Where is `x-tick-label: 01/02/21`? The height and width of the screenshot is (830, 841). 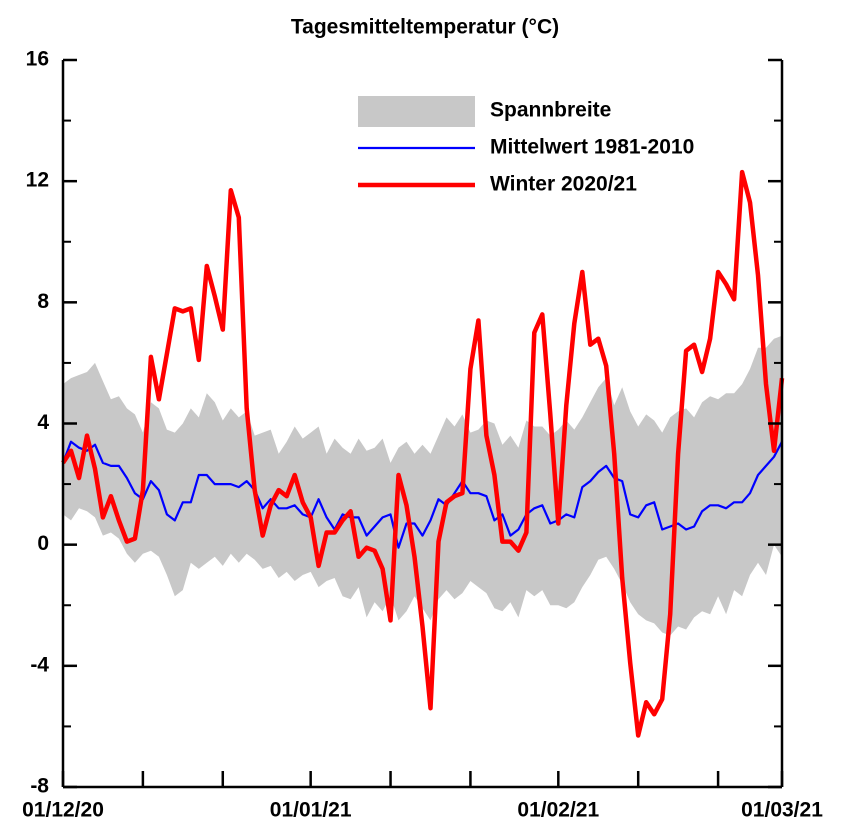
x-tick-label: 01/02/21 is located at coordinates (558, 810).